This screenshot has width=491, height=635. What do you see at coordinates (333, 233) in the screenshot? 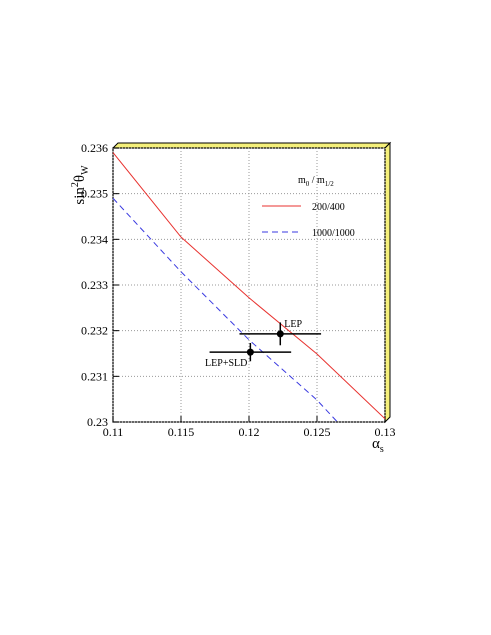
I see `legend-label: 1000/1000` at bounding box center [333, 233].